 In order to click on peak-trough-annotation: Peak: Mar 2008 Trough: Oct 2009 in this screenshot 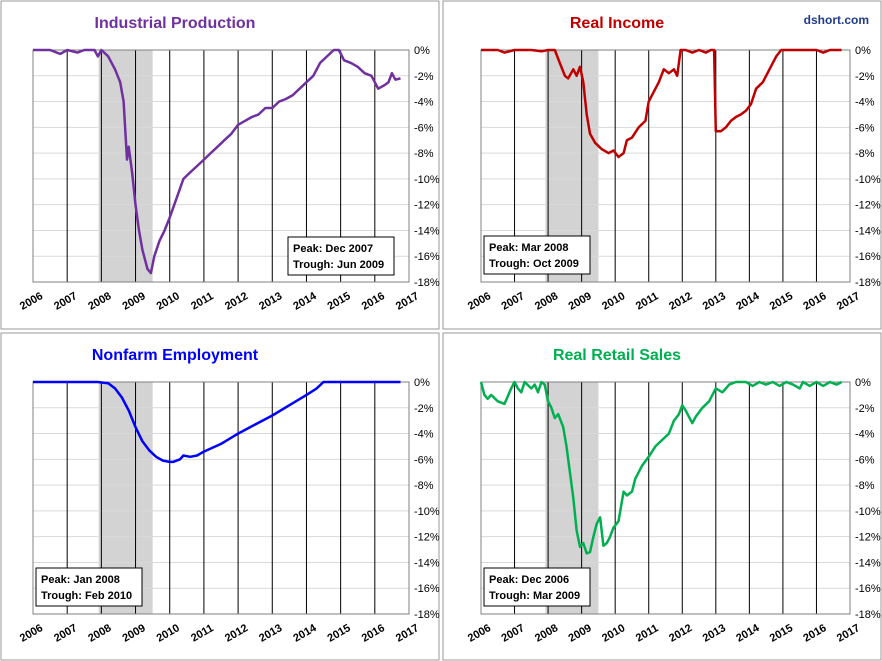, I will do `click(537, 255)`.